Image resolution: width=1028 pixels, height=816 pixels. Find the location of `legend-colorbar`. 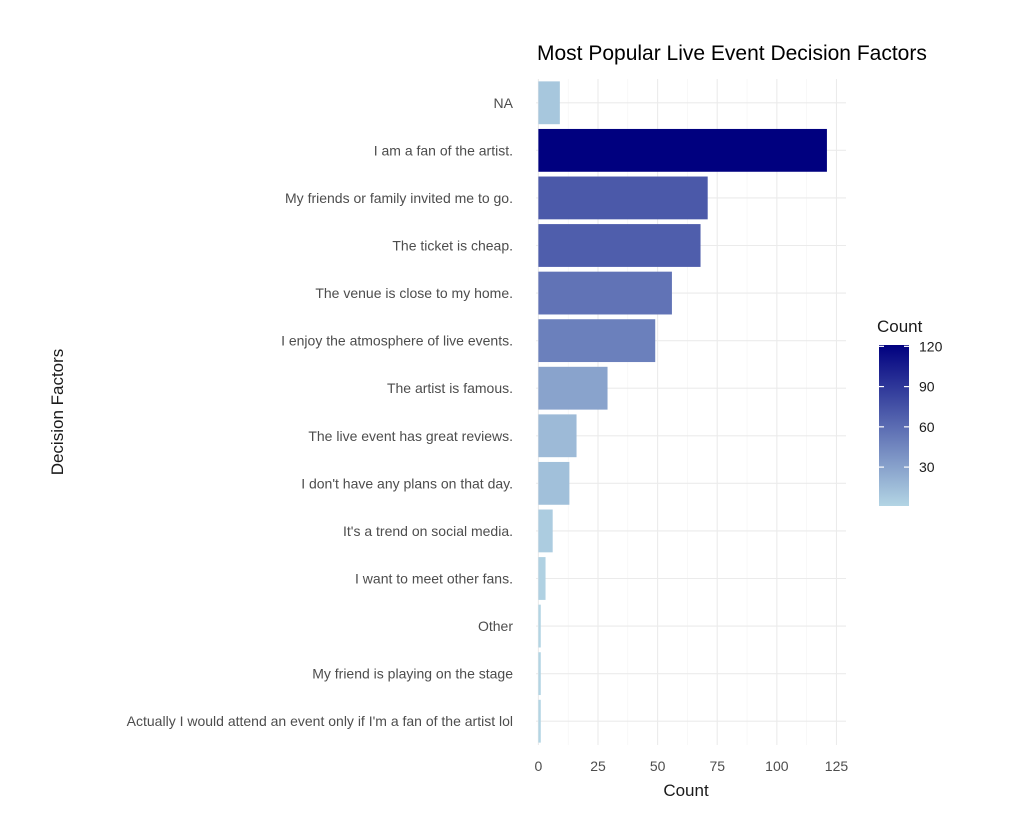

legend-colorbar is located at coordinates (894, 425).